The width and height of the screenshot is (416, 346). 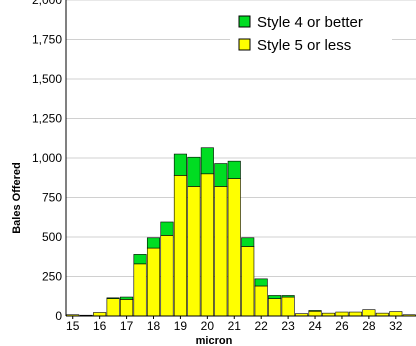 I want to click on x-tick-label: 21, so click(x=235, y=326).